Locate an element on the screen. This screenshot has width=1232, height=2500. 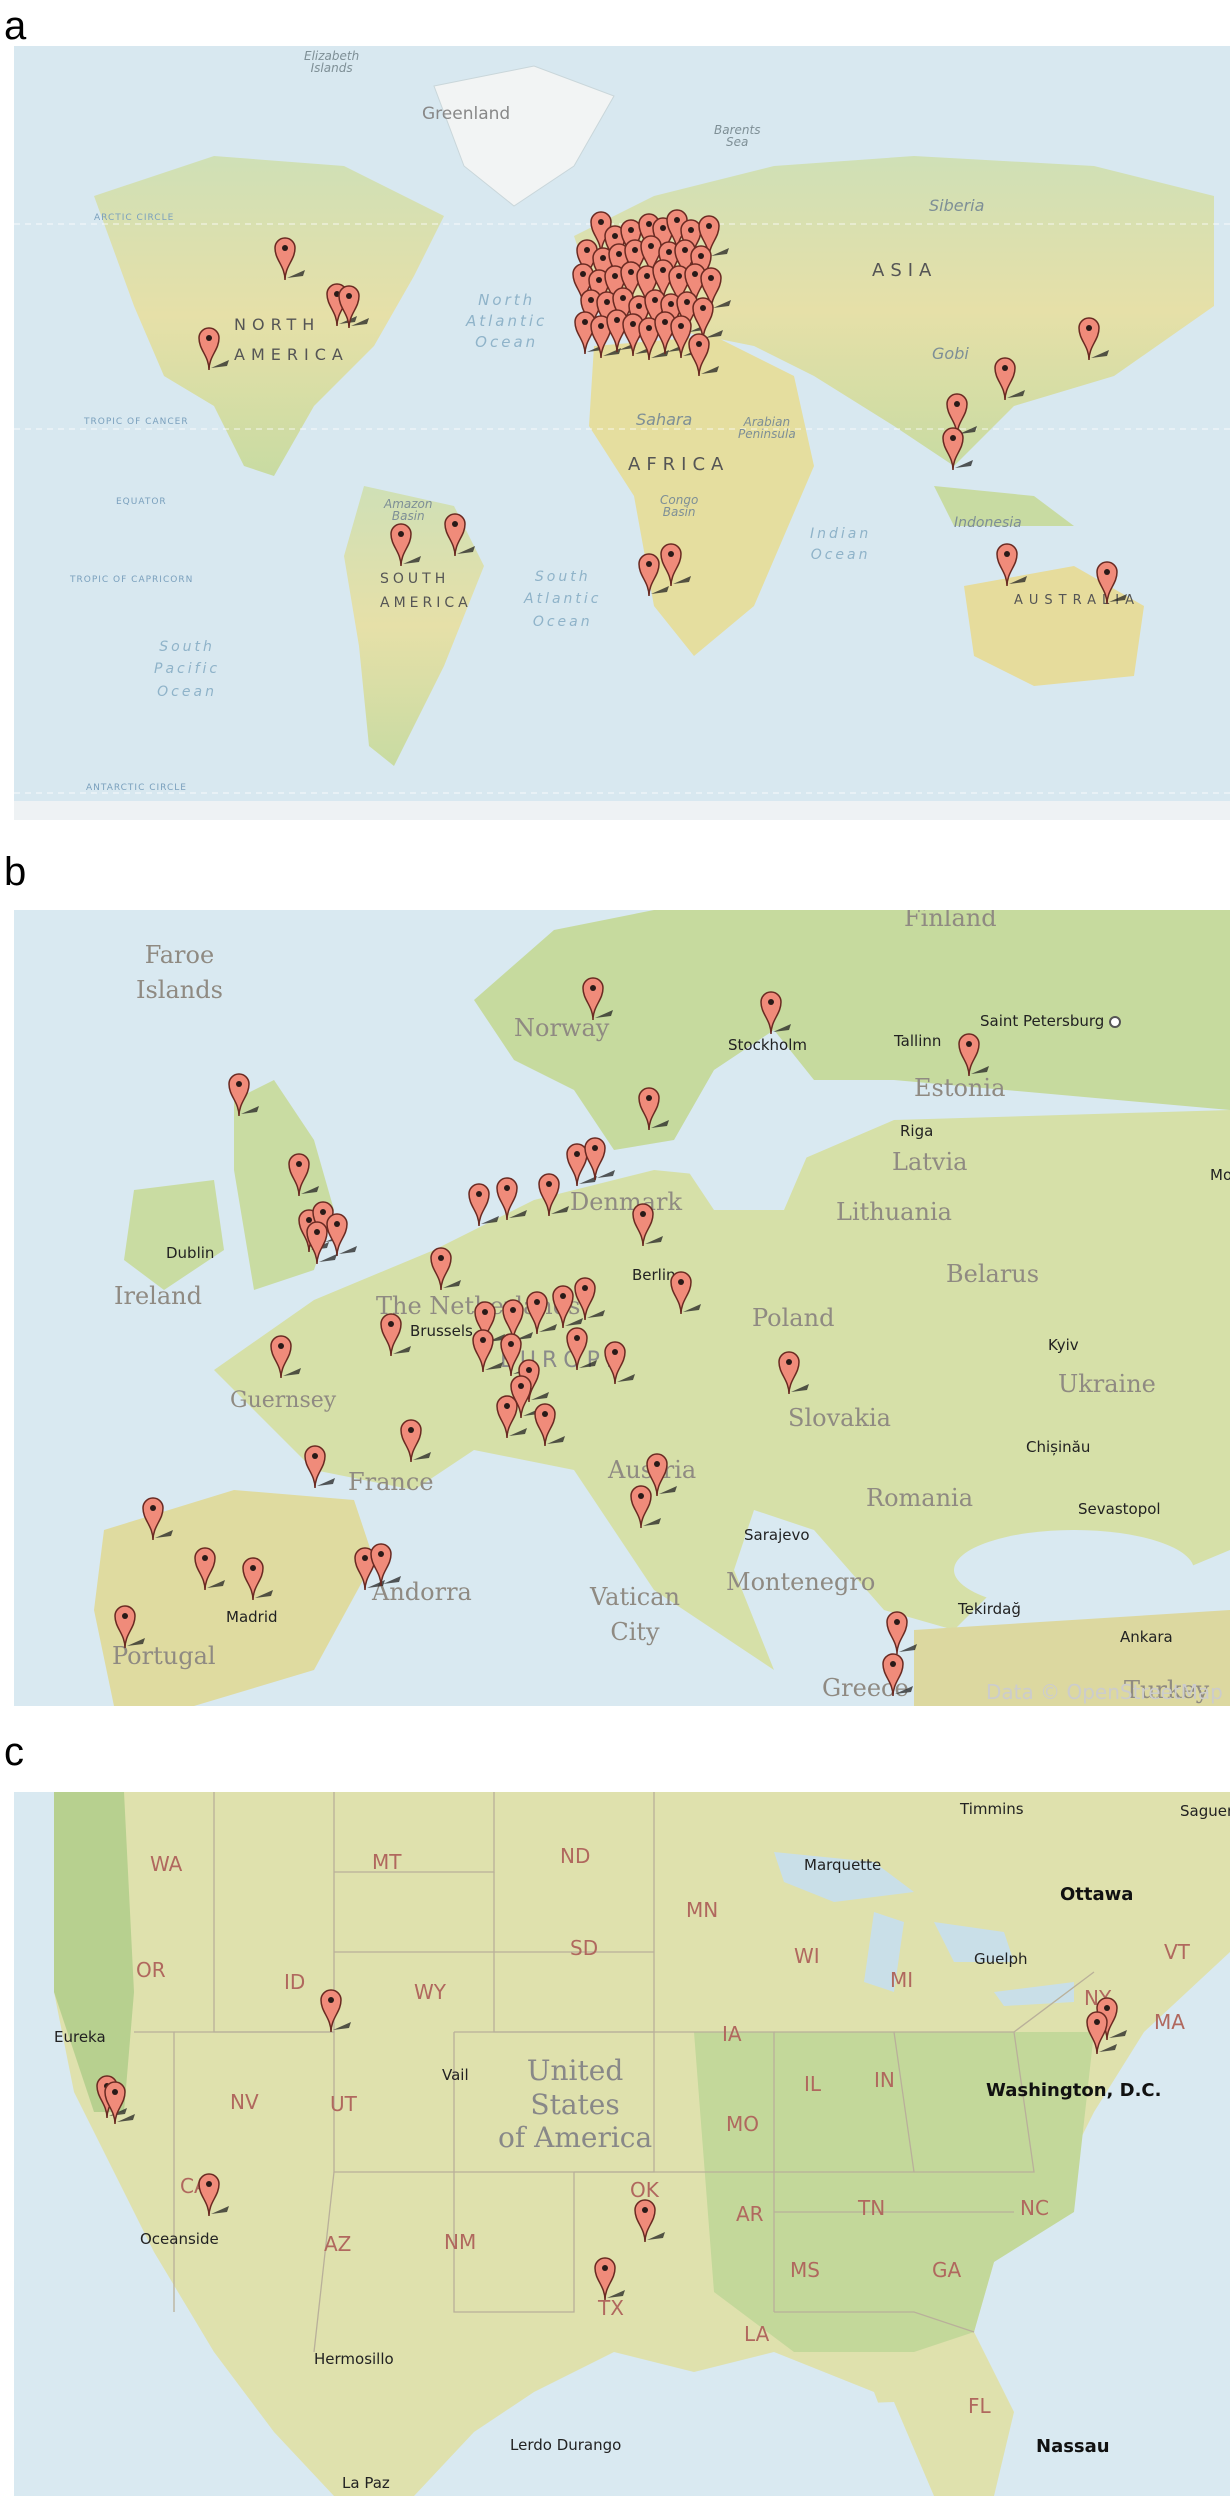
label-amazon-basin: Amazon Basin is located at coordinates (408, 510).